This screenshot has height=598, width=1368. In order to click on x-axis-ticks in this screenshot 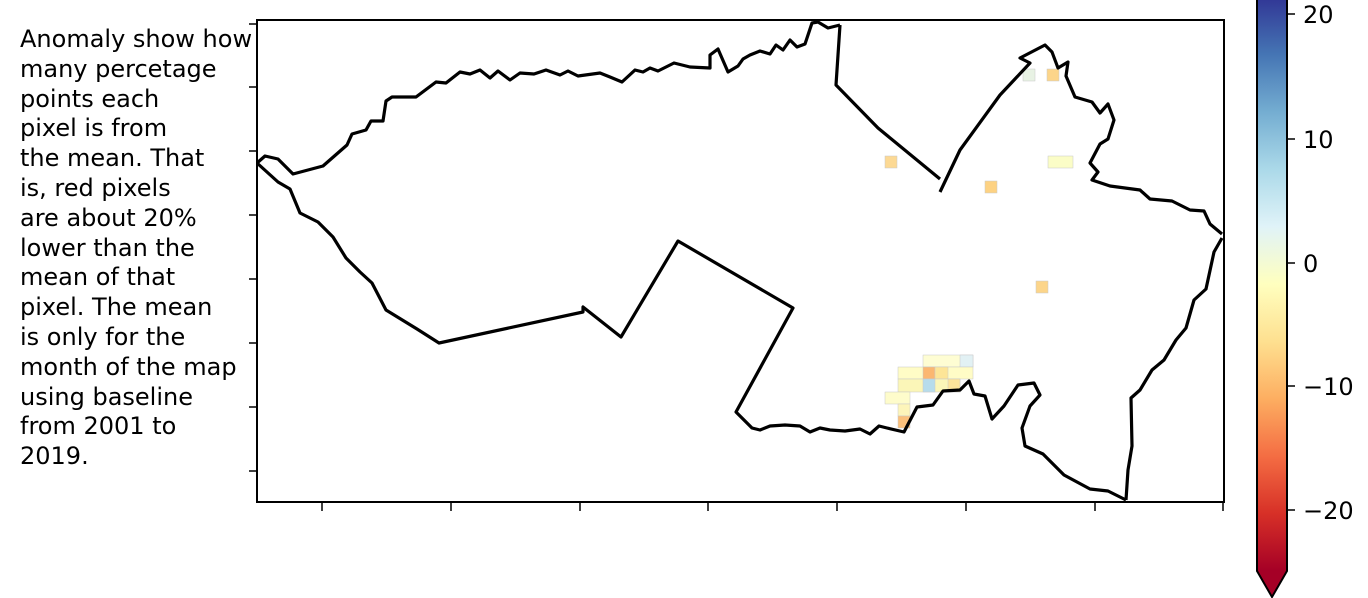, I will do `click(772, 506)`.